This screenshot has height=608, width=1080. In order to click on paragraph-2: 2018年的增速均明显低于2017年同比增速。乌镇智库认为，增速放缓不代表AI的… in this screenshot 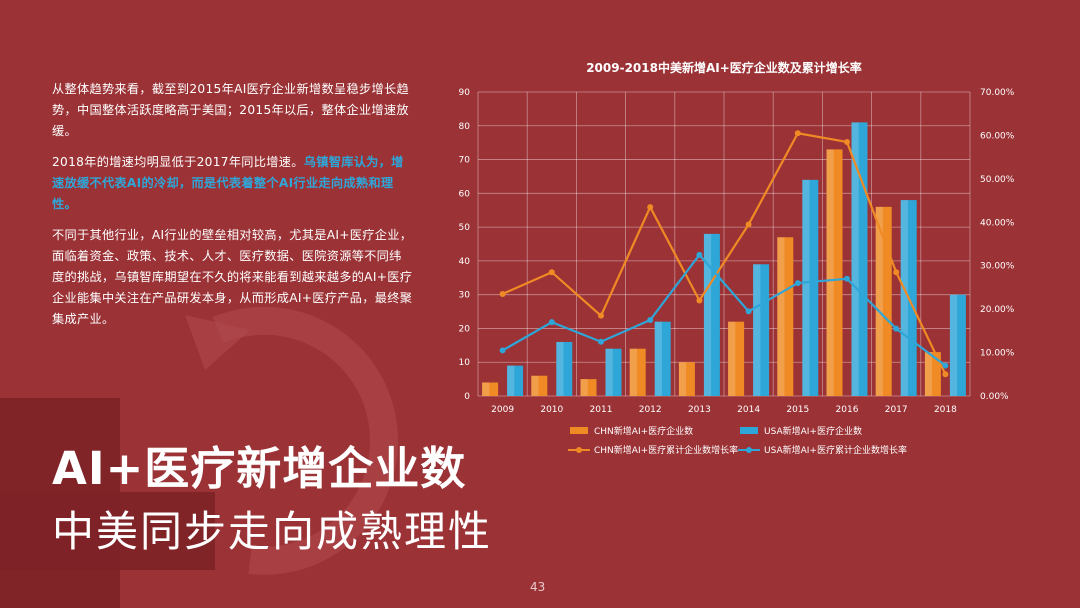, I will do `click(233, 183)`.